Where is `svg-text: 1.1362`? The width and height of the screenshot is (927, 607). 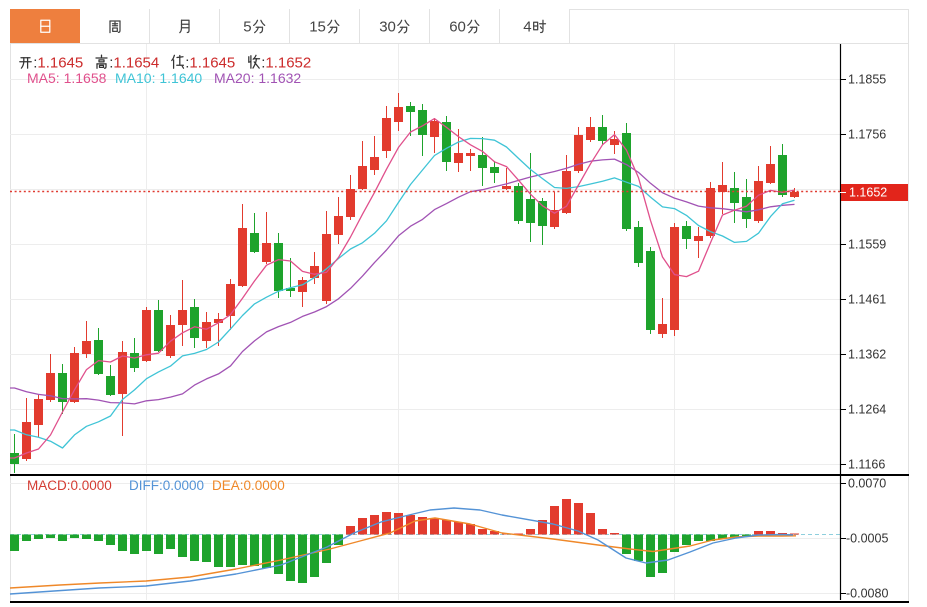 svg-text: 1.1362 is located at coordinates (867, 355).